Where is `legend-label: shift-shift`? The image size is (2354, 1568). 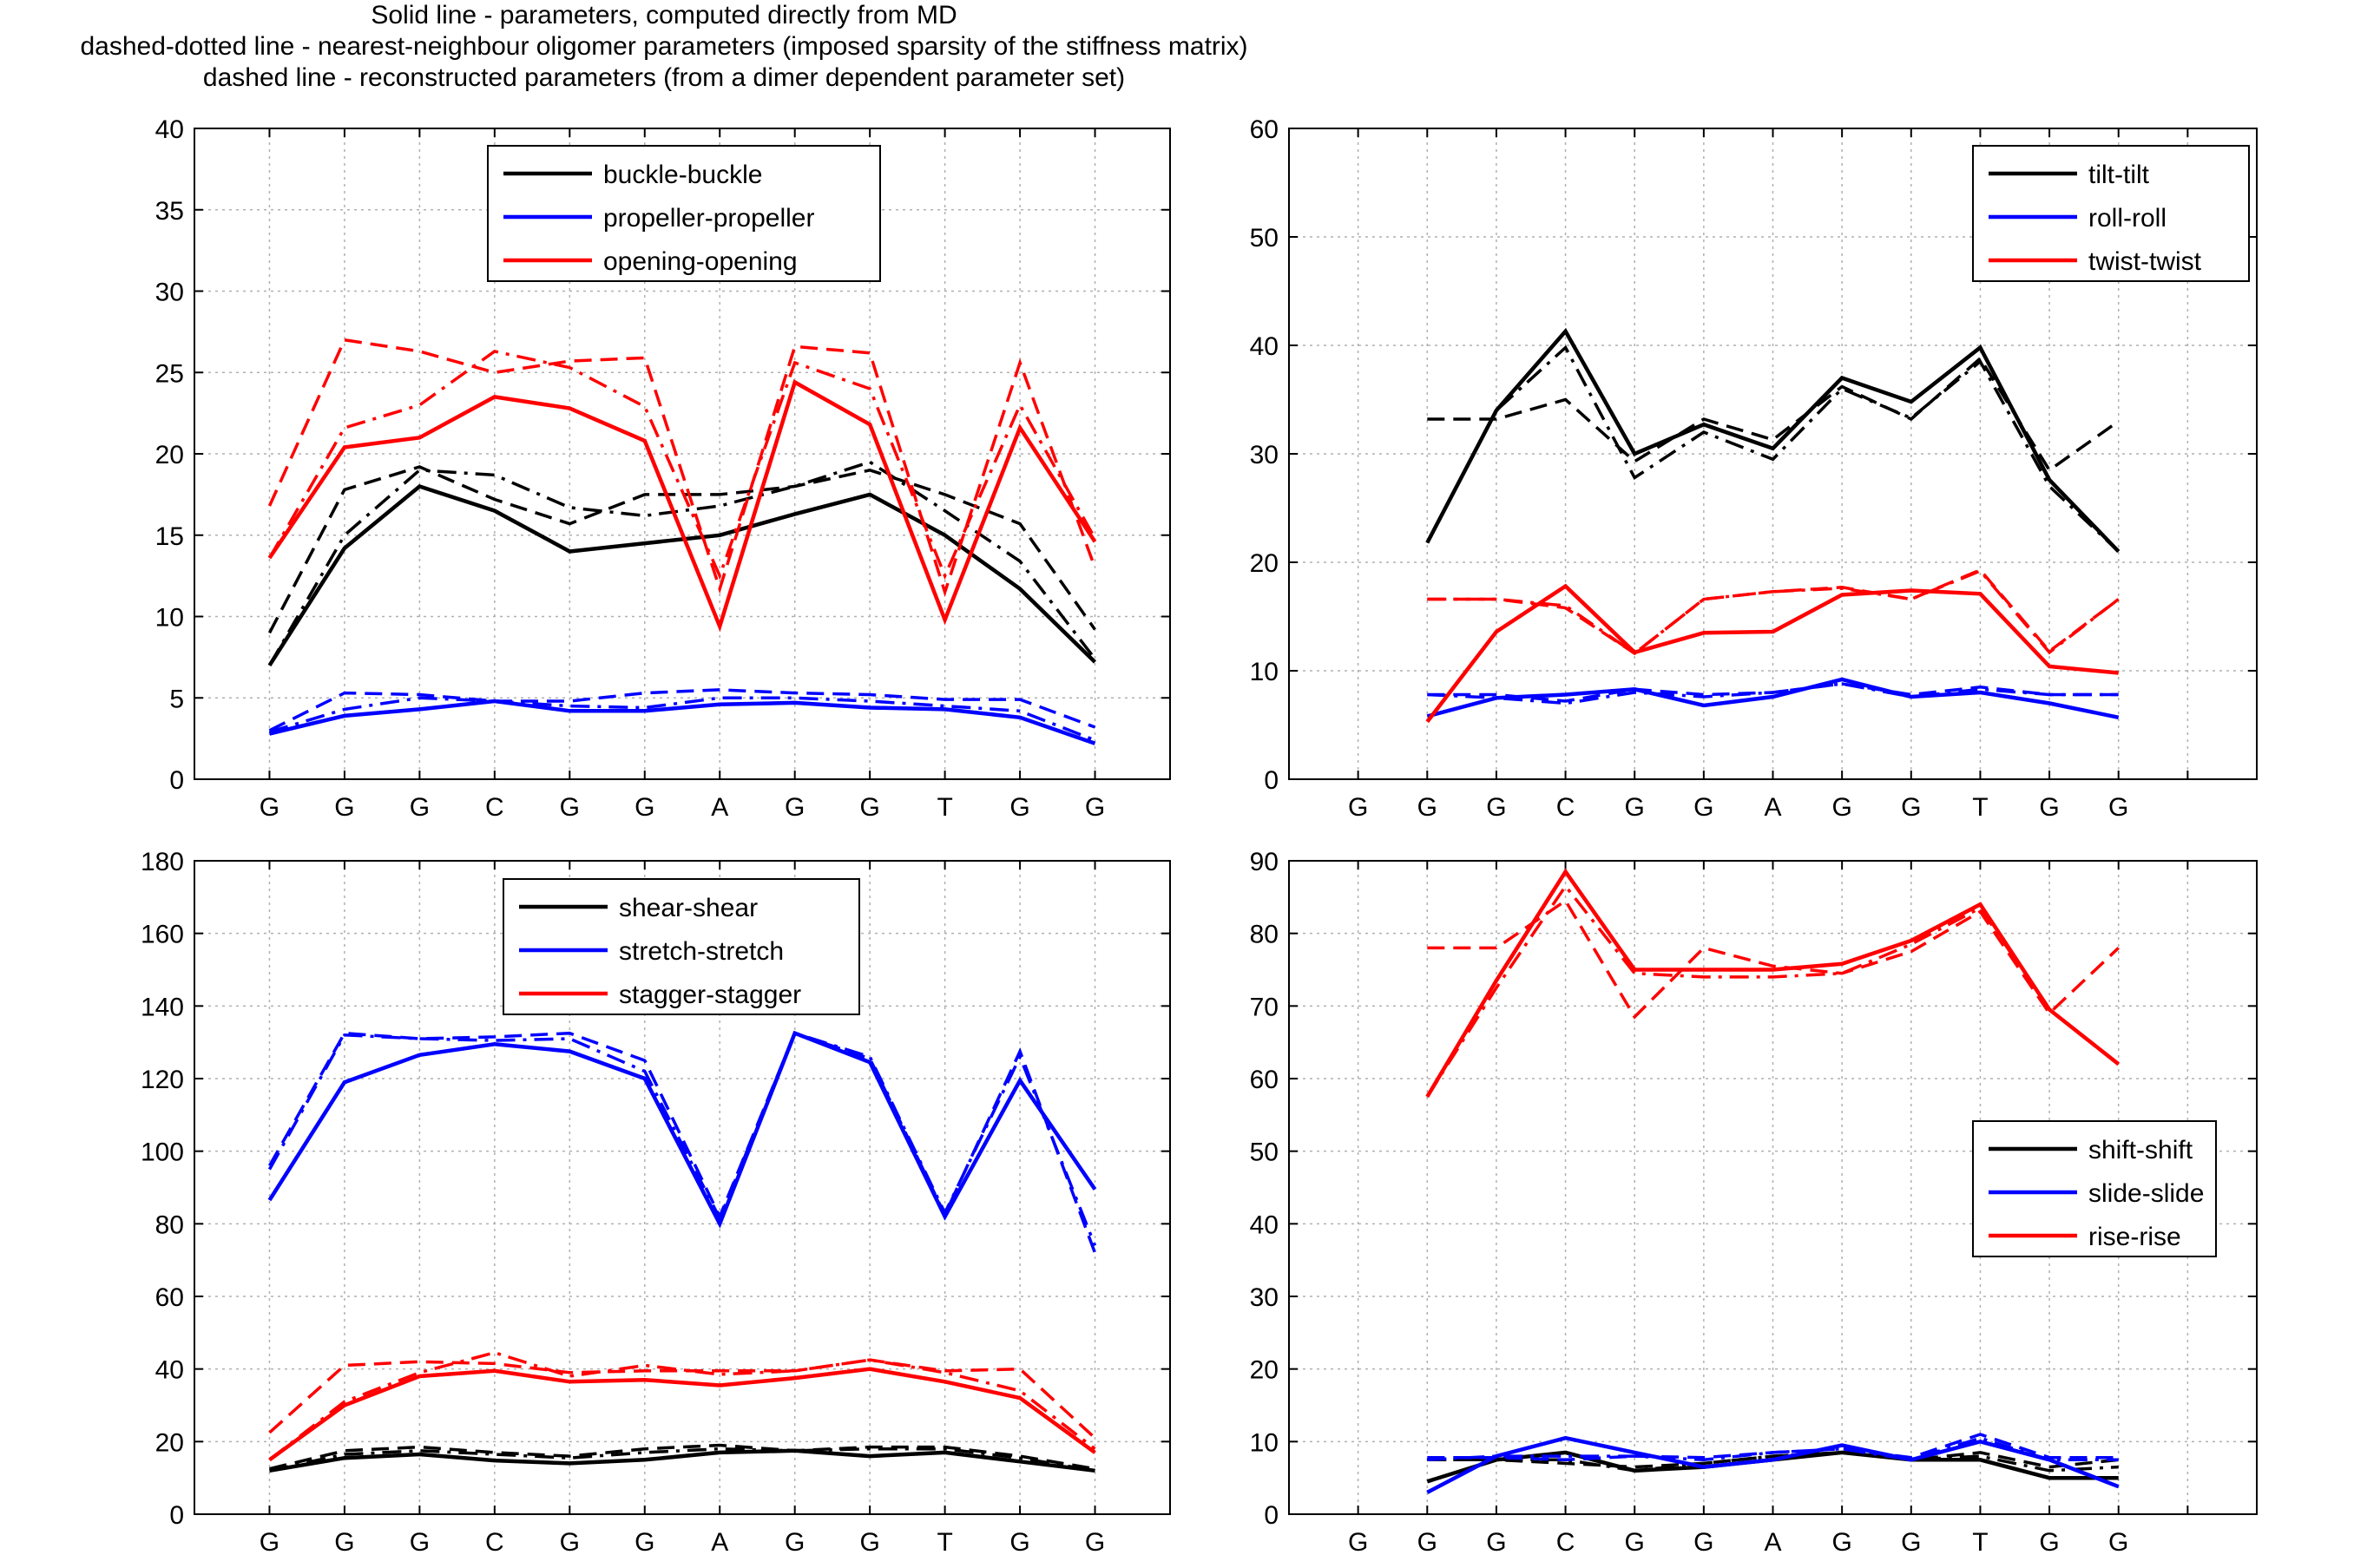
legend-label: shift-shift is located at coordinates (2140, 1150).